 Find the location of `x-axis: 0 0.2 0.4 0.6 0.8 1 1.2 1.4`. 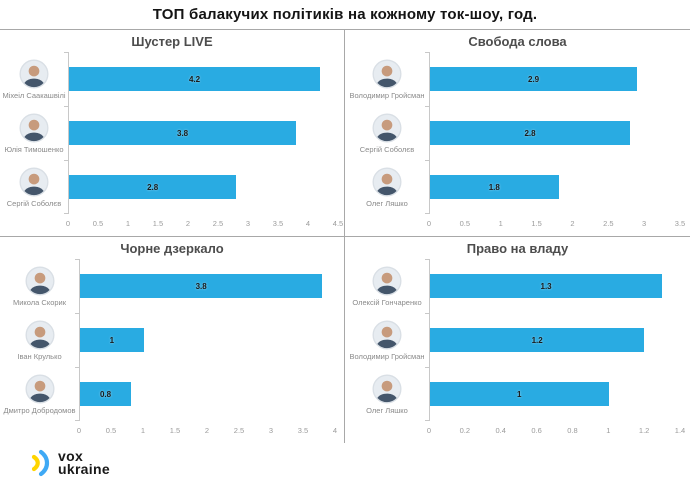

x-axis: 0 0.2 0.4 0.6 0.8 1 1.2 1.4 is located at coordinates (555, 433).